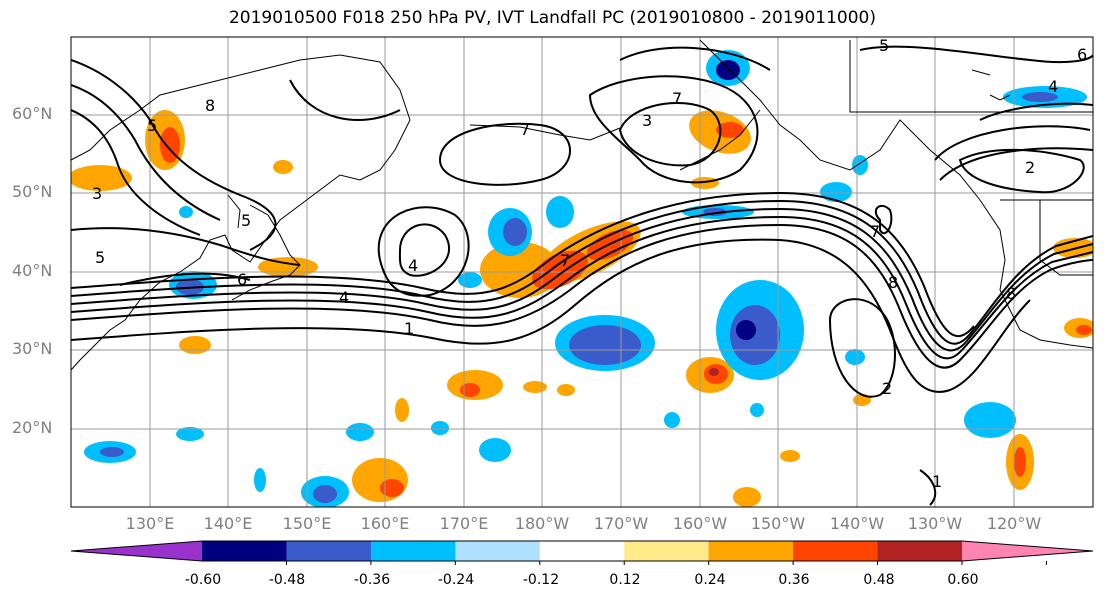 This screenshot has width=1105, height=601. I want to click on colorbar-tick-label: -0.24, so click(456, 580).